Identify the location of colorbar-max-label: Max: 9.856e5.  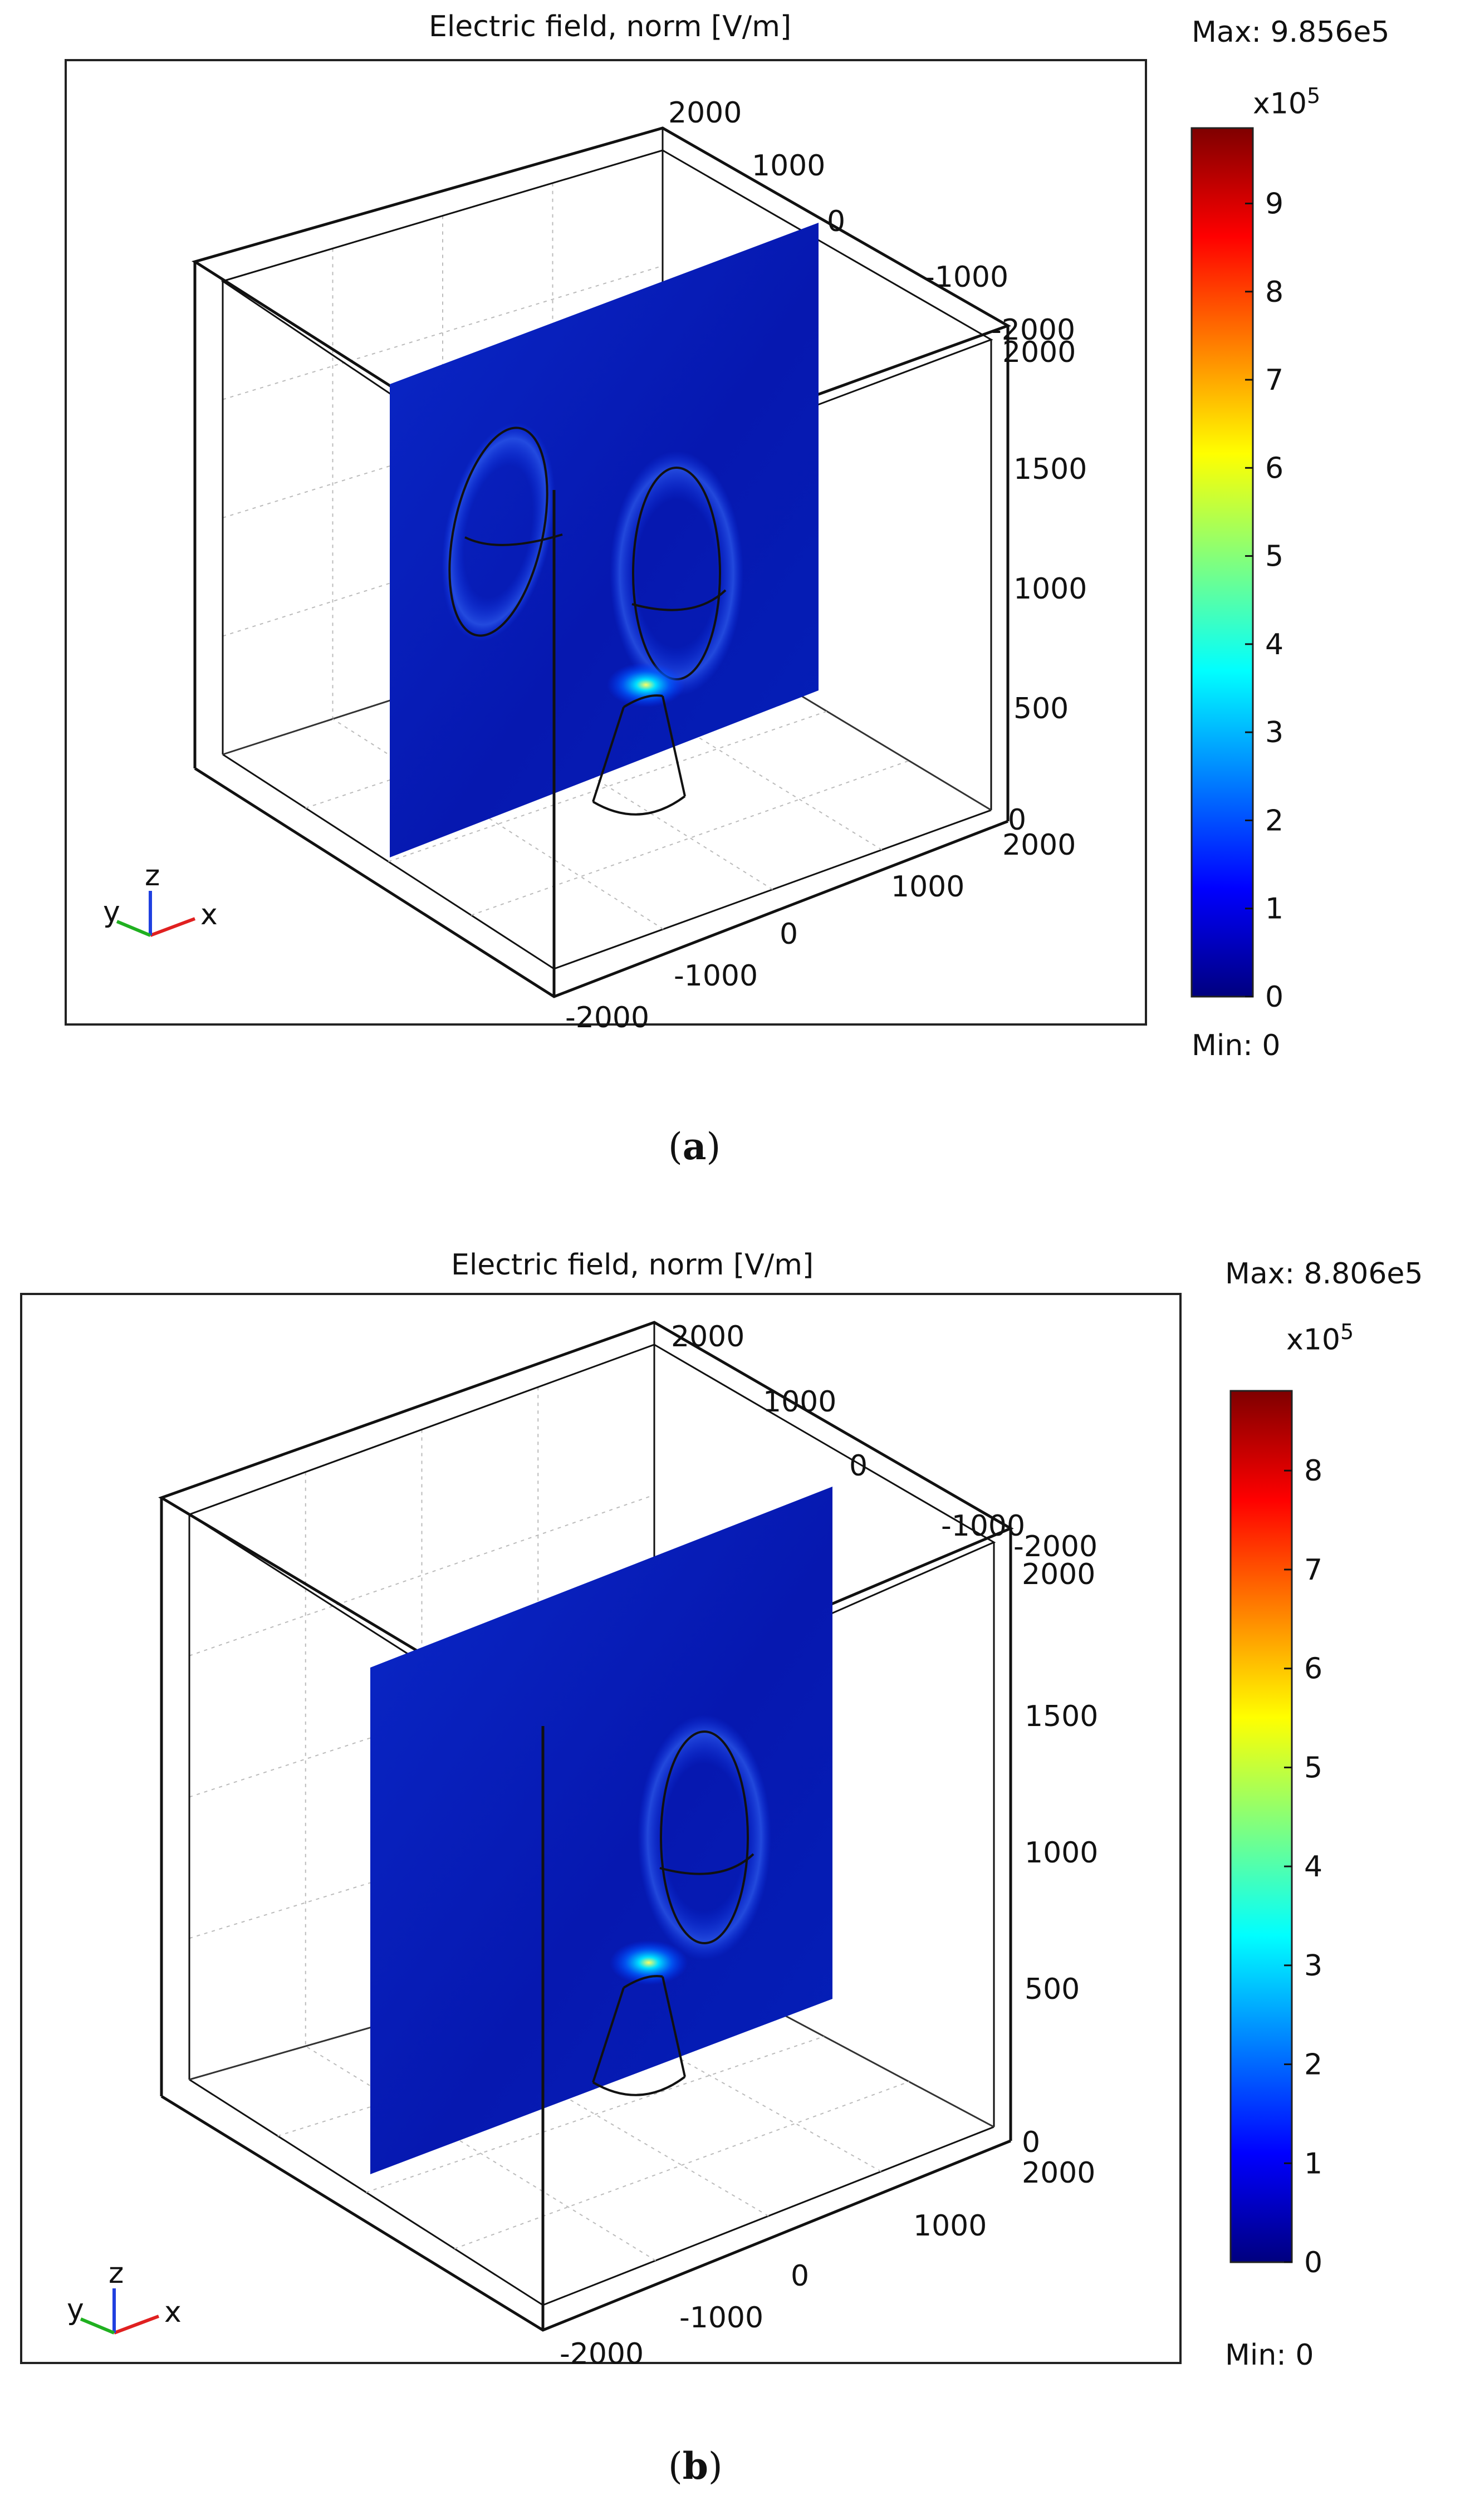
(1291, 32).